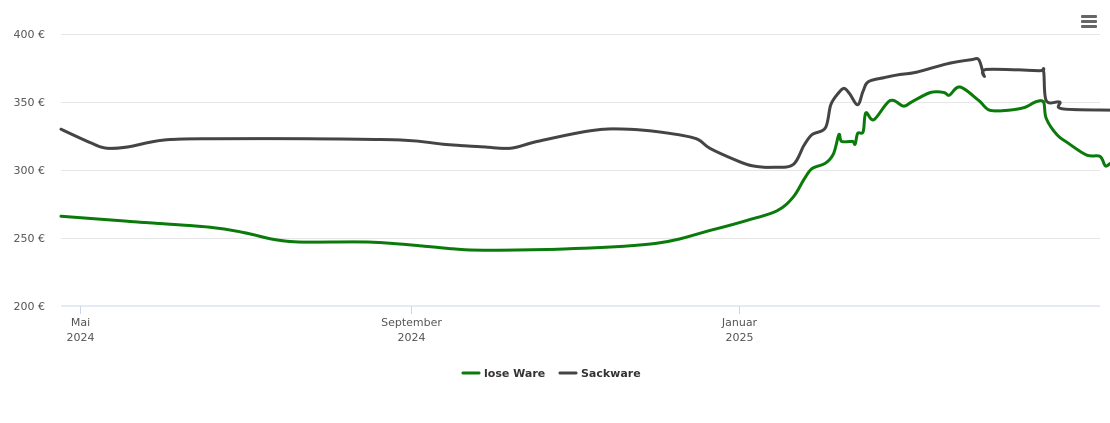 The image size is (1110, 423). I want to click on legend: lose Ware Sackware, so click(551, 373).